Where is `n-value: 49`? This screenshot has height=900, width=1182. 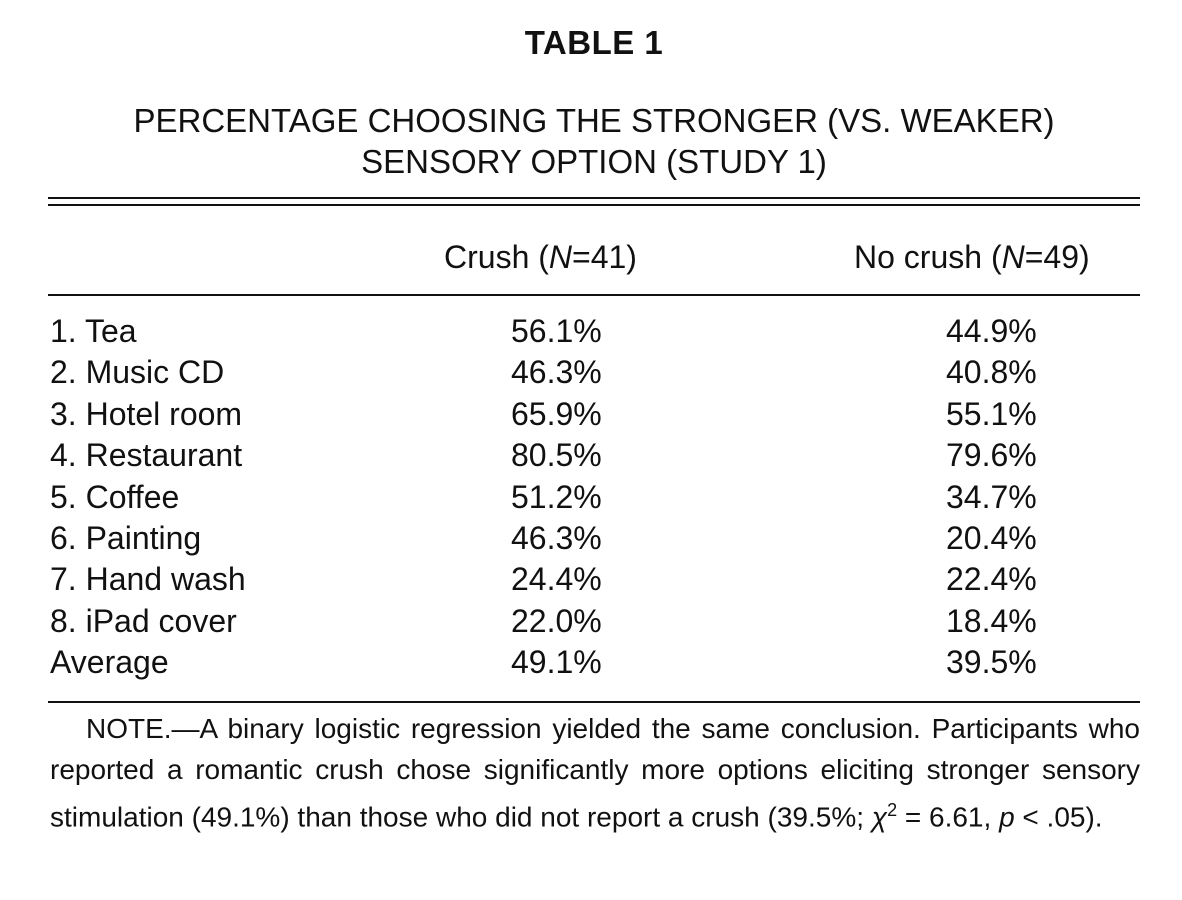
n-value: 49 is located at coordinates (1061, 257).